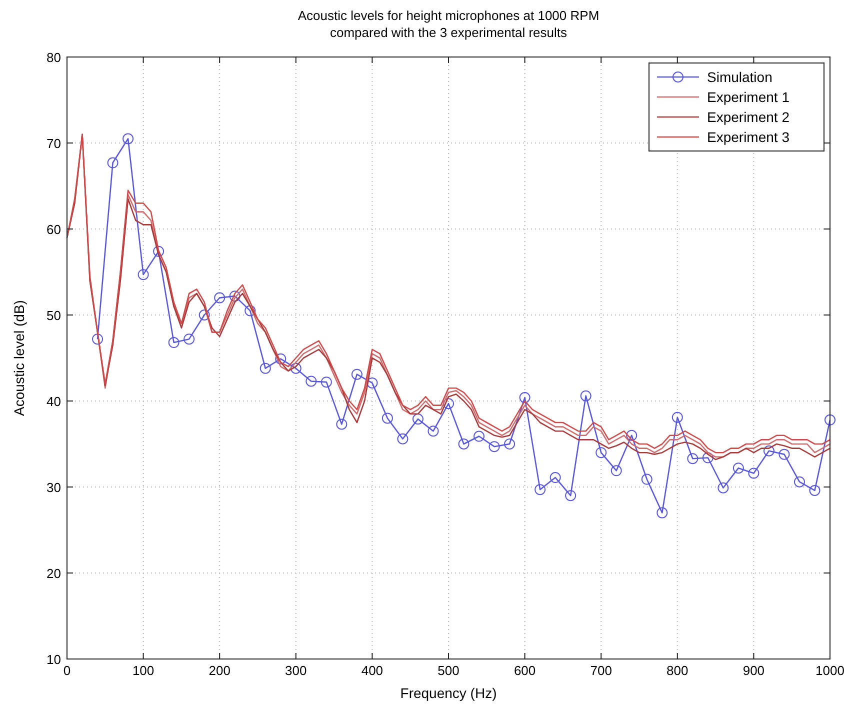 The width and height of the screenshot is (856, 708). Describe the element at coordinates (67, 670) in the screenshot. I see `x-tick-label: 0` at that location.